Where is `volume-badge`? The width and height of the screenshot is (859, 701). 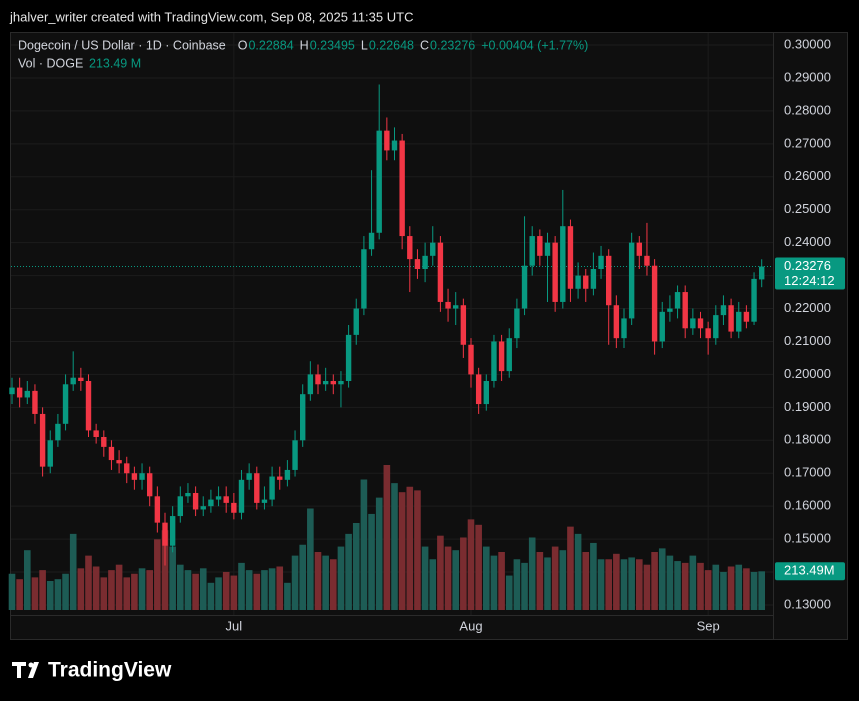 volume-badge is located at coordinates (810, 571).